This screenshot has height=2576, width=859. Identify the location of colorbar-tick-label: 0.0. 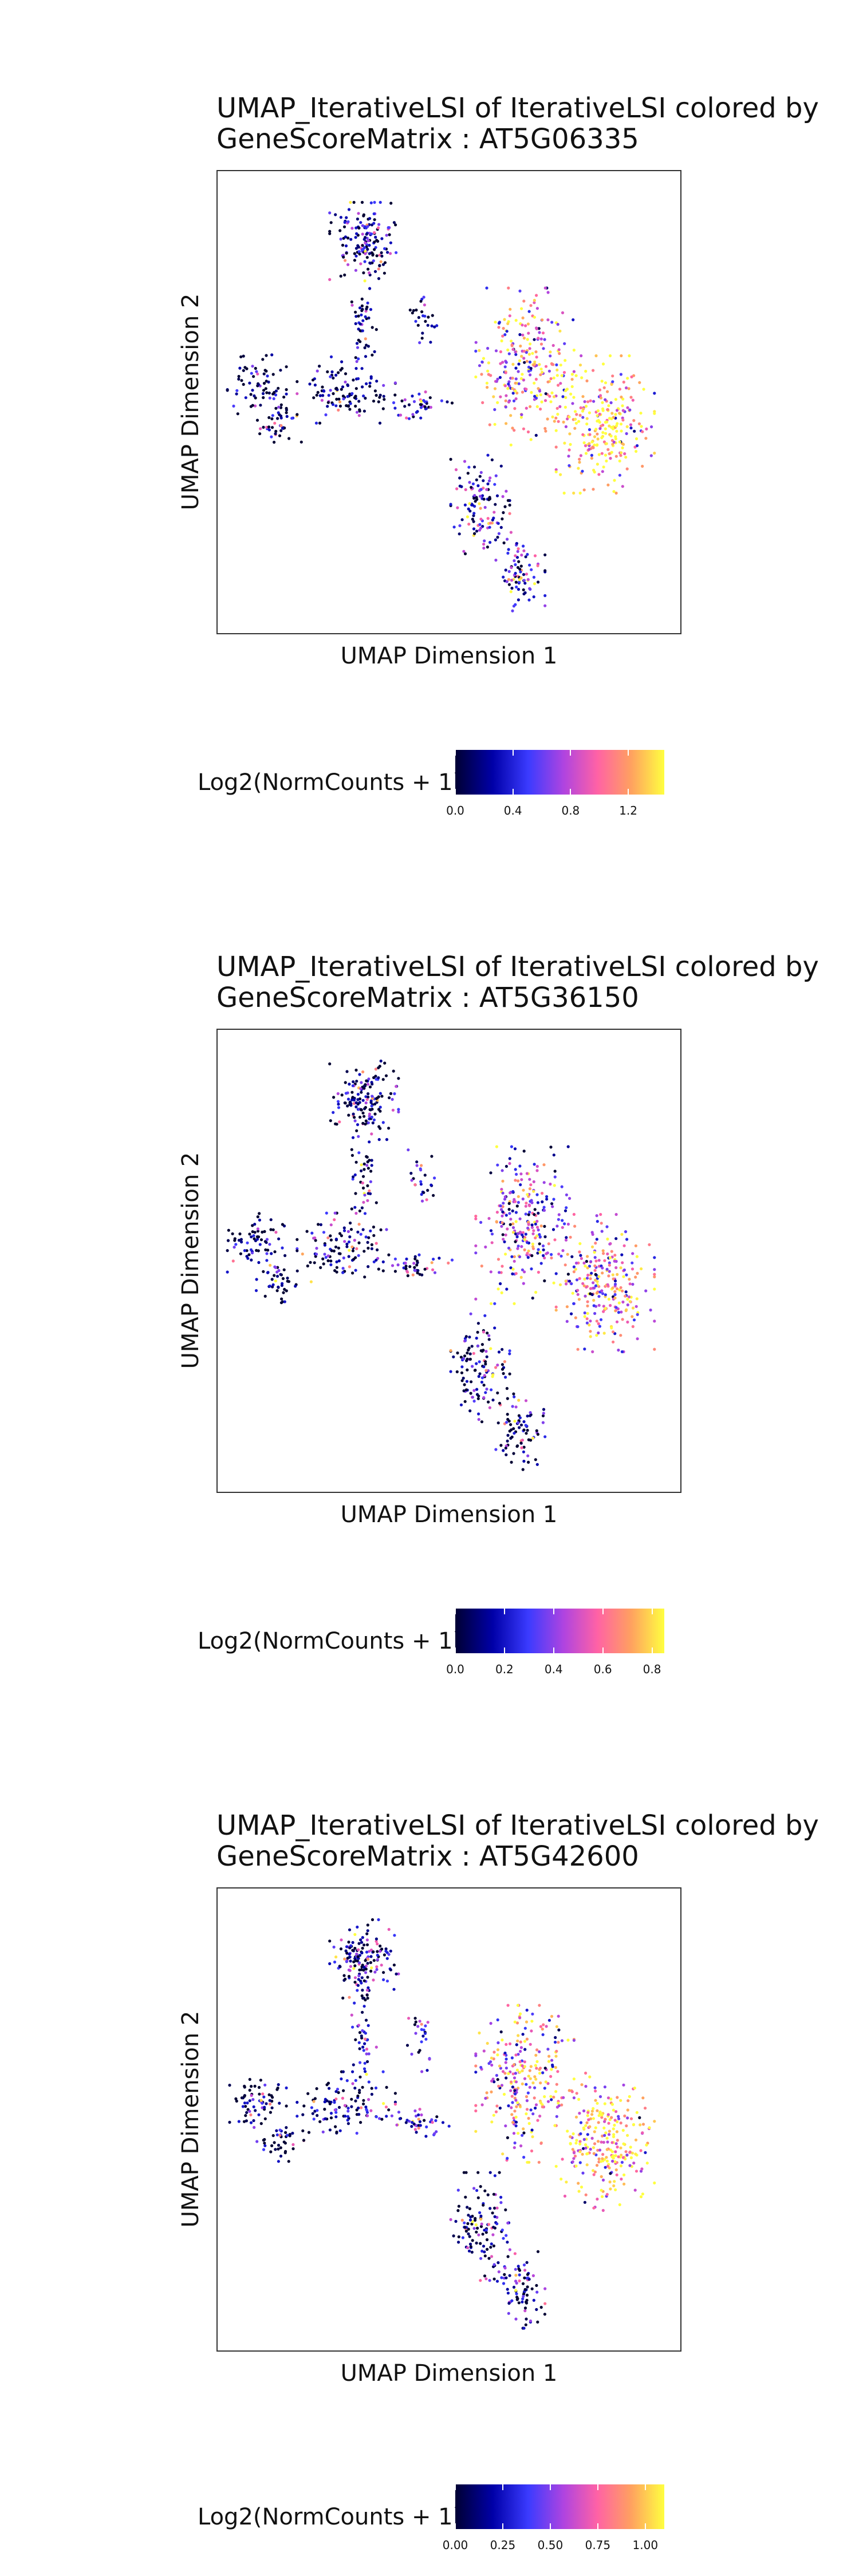
(455, 1669).